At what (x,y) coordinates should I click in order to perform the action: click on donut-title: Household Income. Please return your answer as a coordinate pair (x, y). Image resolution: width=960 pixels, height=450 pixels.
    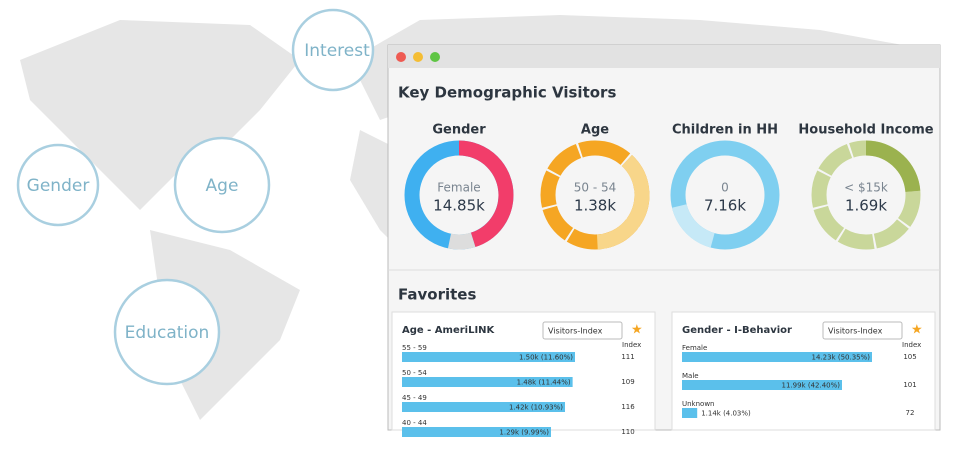
    Looking at the image, I should click on (865, 130).